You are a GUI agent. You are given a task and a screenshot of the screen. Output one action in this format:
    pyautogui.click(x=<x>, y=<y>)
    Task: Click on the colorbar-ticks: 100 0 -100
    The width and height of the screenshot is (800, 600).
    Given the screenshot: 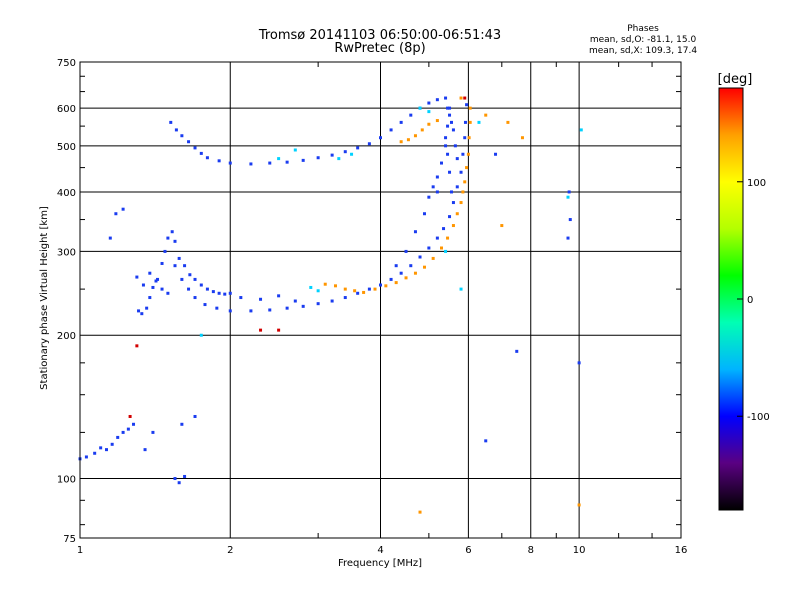 What is the action you would take?
    pyautogui.click(x=753, y=300)
    